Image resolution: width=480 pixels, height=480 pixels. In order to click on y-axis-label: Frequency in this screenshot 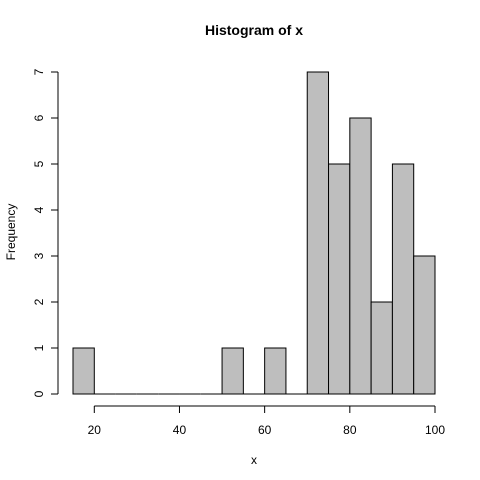, I will do `click(11, 232)`.